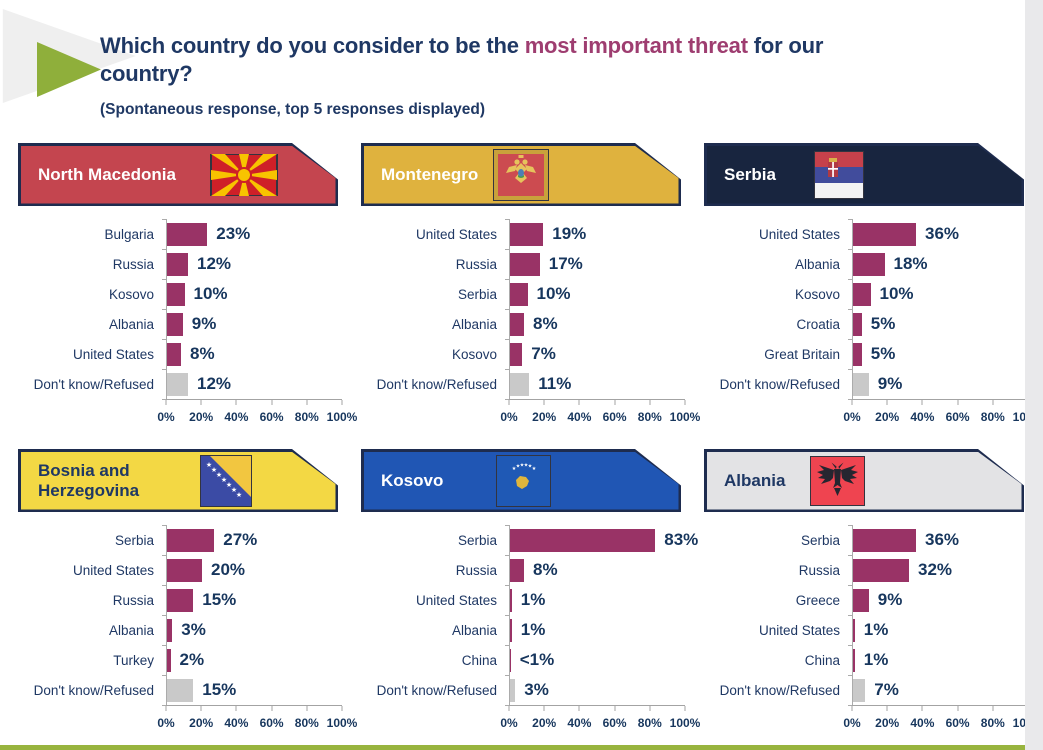  What do you see at coordinates (233, 233) in the screenshot?
I see `value-label: 23%` at bounding box center [233, 233].